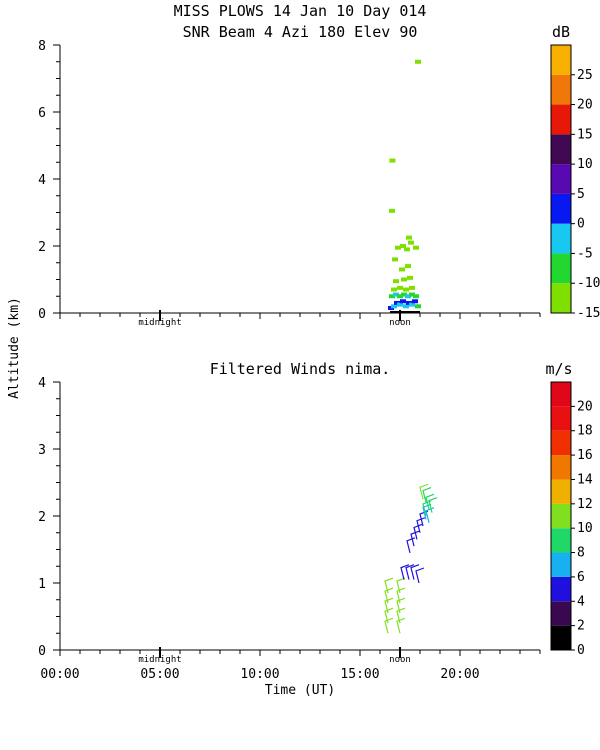 Image resolution: width=600 pixels, height=750 pixels. Describe the element at coordinates (561, 32) in the screenshot. I see `colorbar1-unit: dB` at that location.